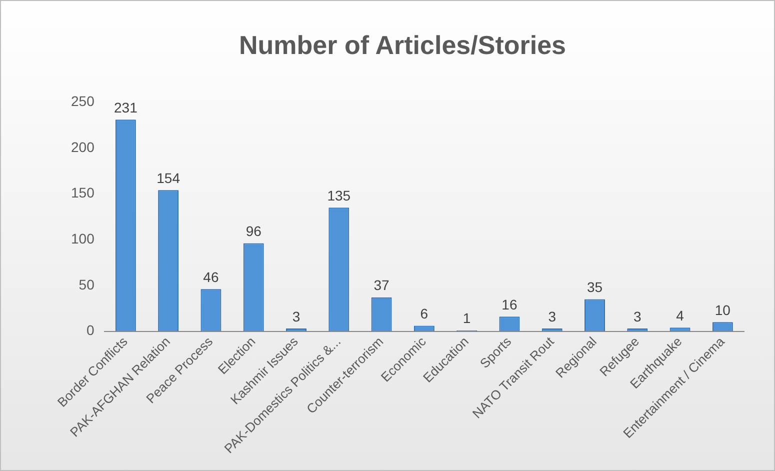 This screenshot has width=775, height=471. I want to click on data-label: 10, so click(722, 310).